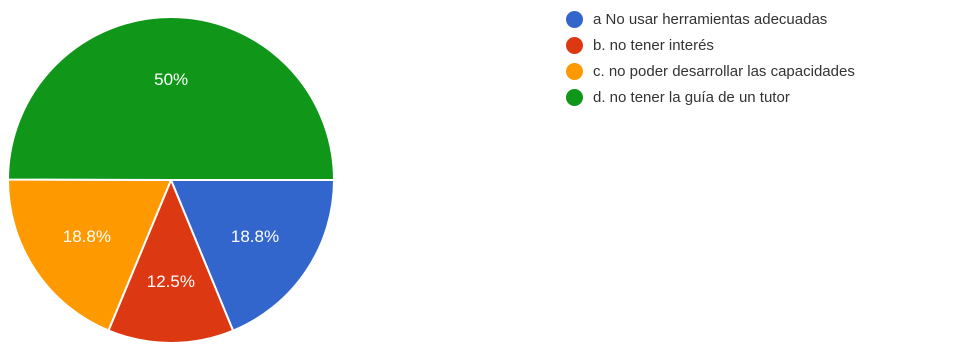 The image size is (975, 346). Describe the element at coordinates (171, 281) in the screenshot. I see `slice-label-2: 12.5%` at that location.